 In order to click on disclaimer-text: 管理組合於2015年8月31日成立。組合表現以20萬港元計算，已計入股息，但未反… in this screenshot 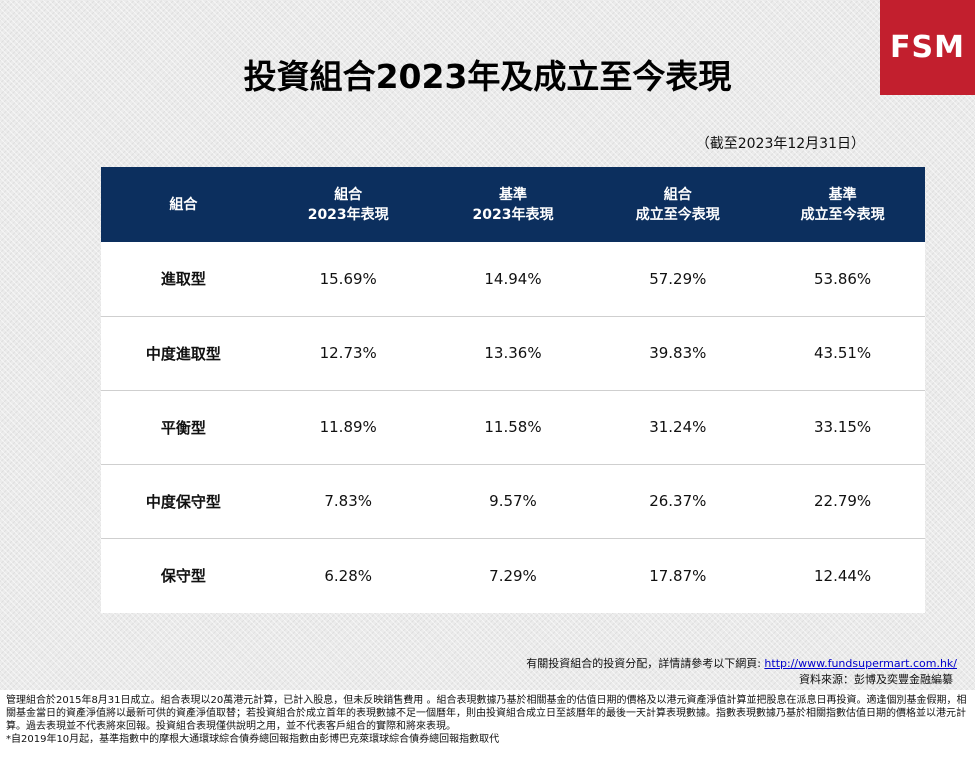, I will do `click(486, 713)`.